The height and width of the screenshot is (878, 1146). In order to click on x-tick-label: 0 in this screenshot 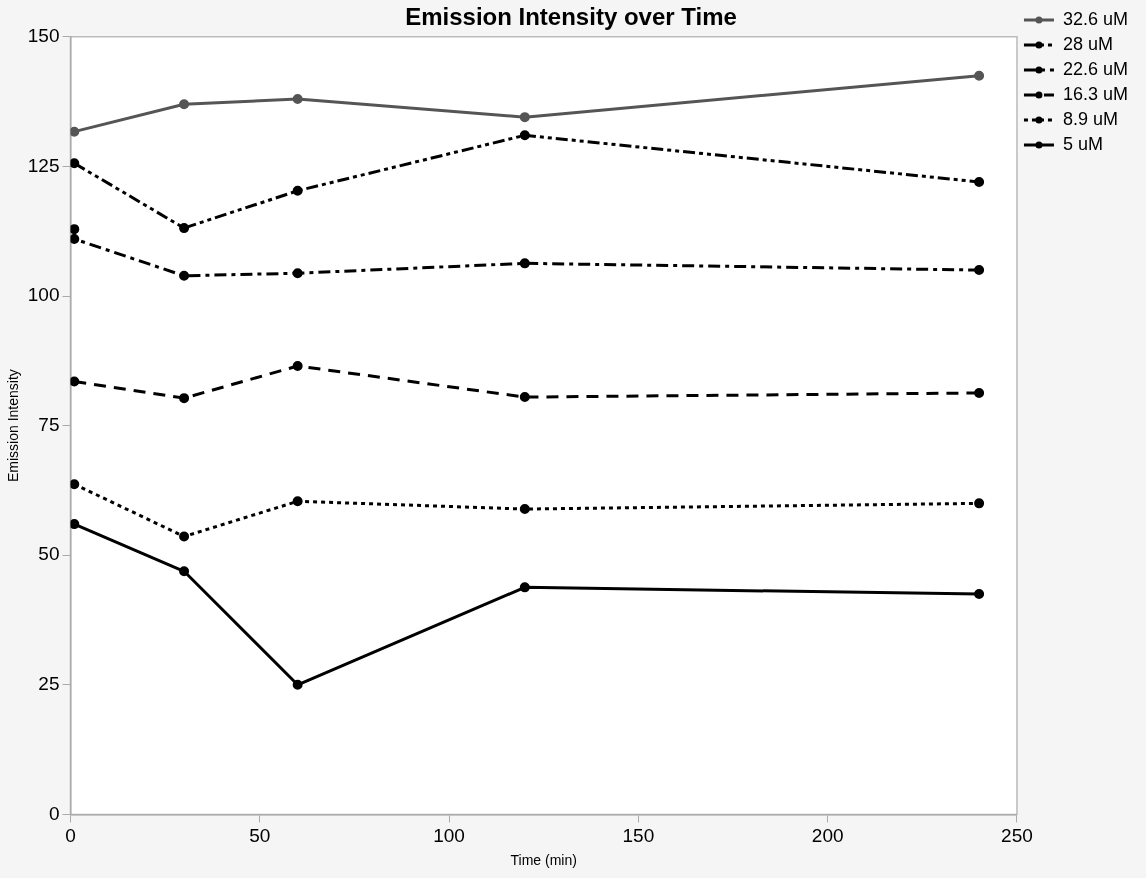, I will do `click(70, 836)`.